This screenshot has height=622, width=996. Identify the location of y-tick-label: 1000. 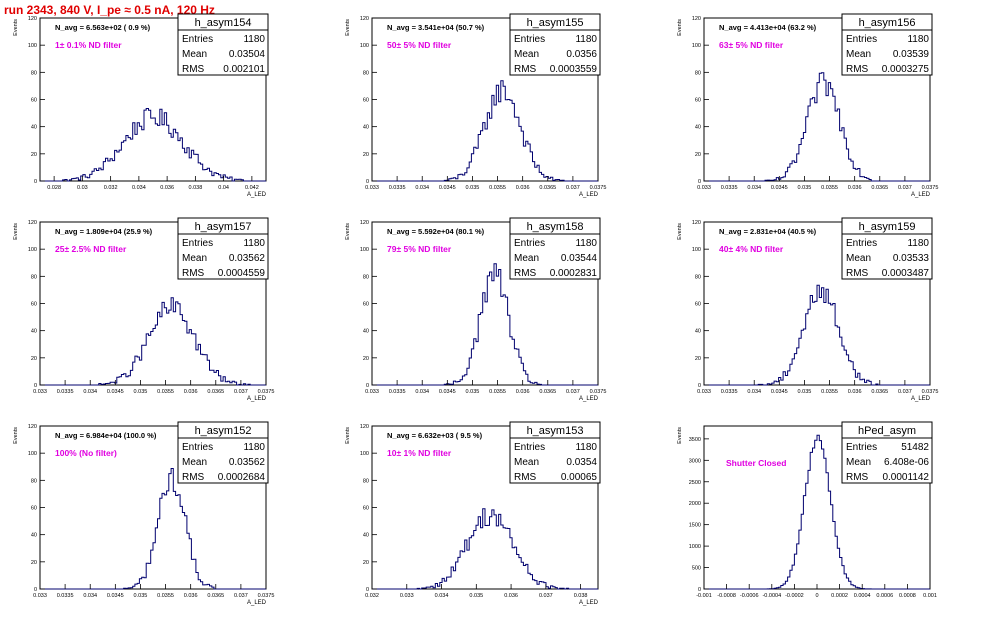
(695, 547).